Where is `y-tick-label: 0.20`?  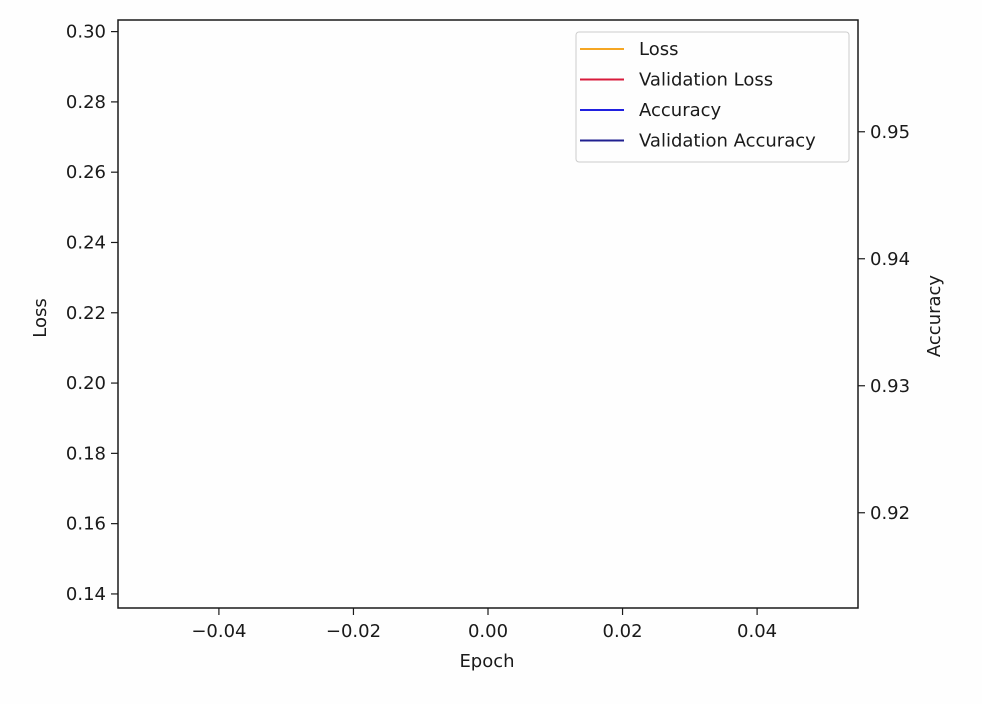
y-tick-label: 0.20 is located at coordinates (86, 383).